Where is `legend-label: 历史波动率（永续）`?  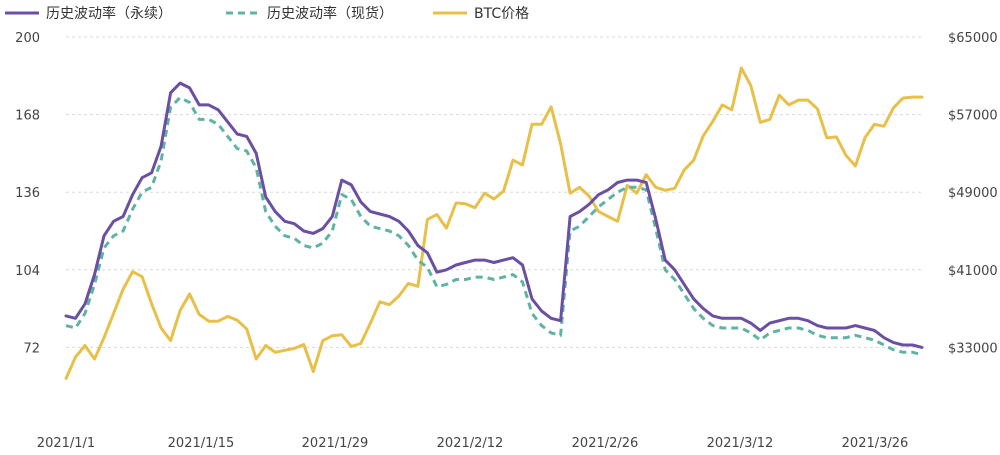 legend-label: 历史波动率（永续） is located at coordinates (109, 13).